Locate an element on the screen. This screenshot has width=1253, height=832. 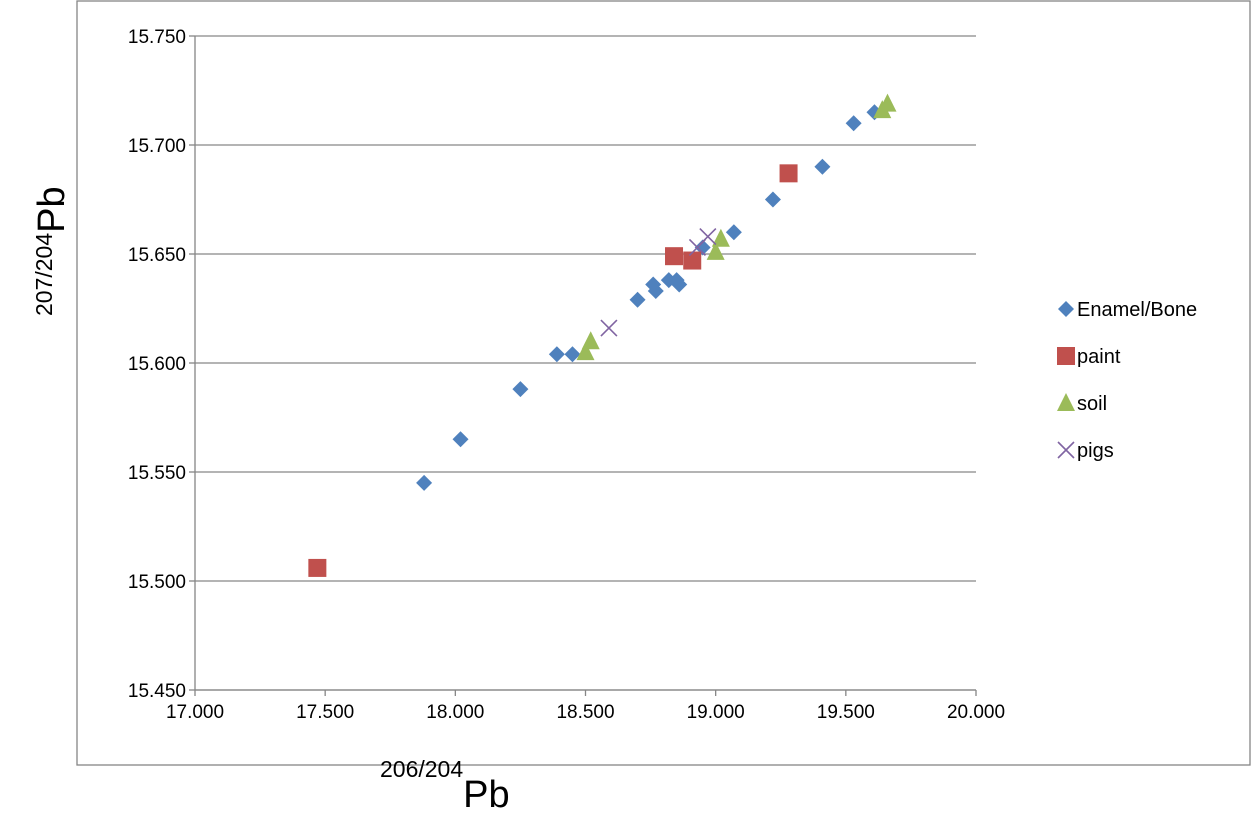
x-tick-label: 17.000 is located at coordinates (195, 712).